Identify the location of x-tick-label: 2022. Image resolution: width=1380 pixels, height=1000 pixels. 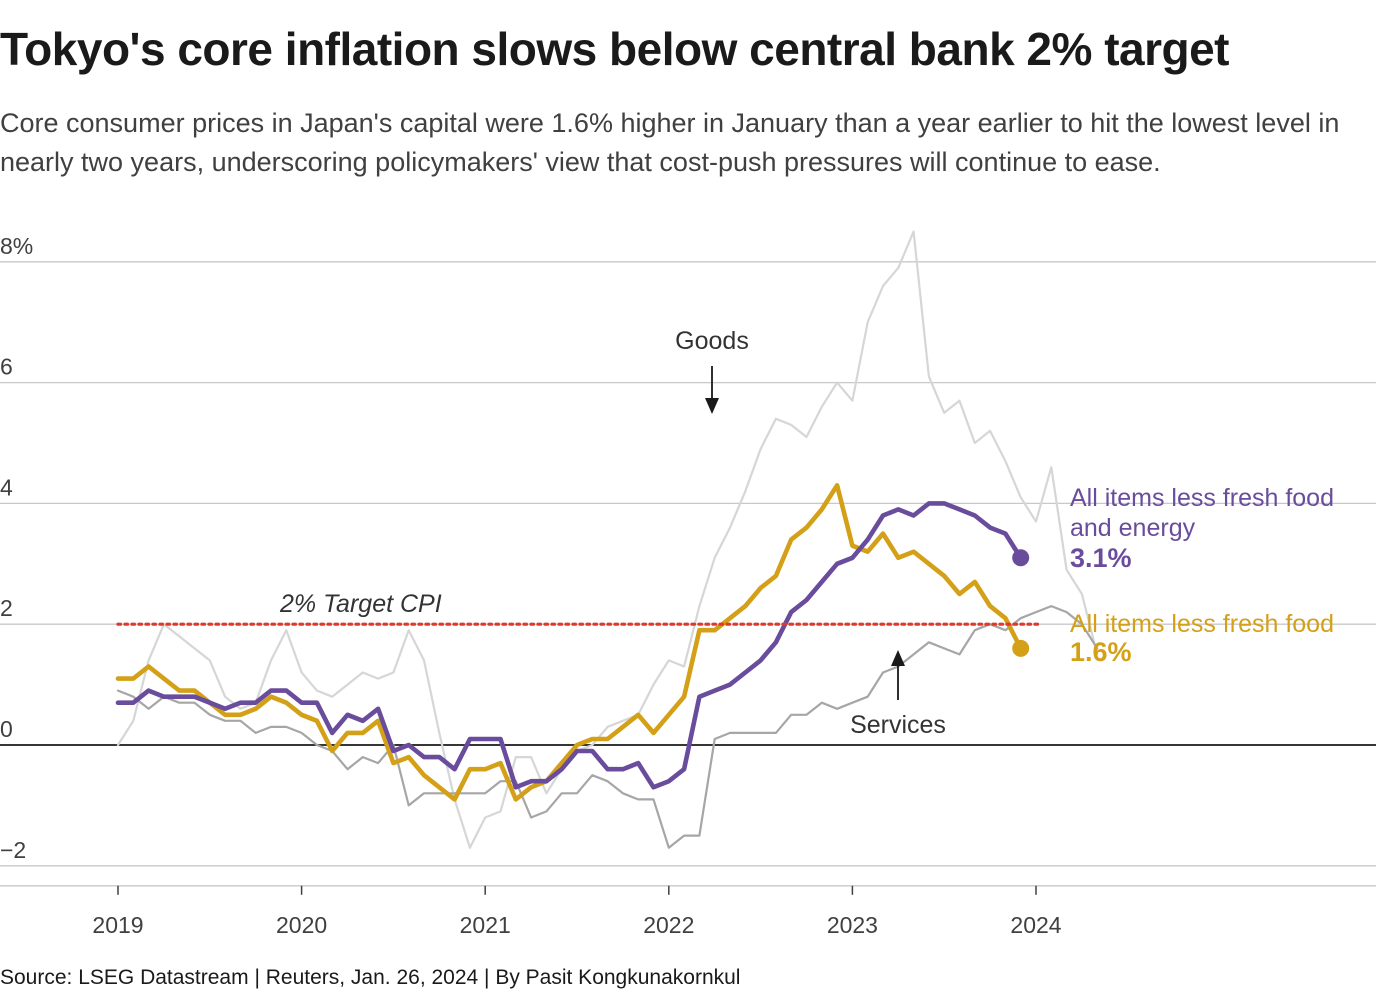
(668, 925).